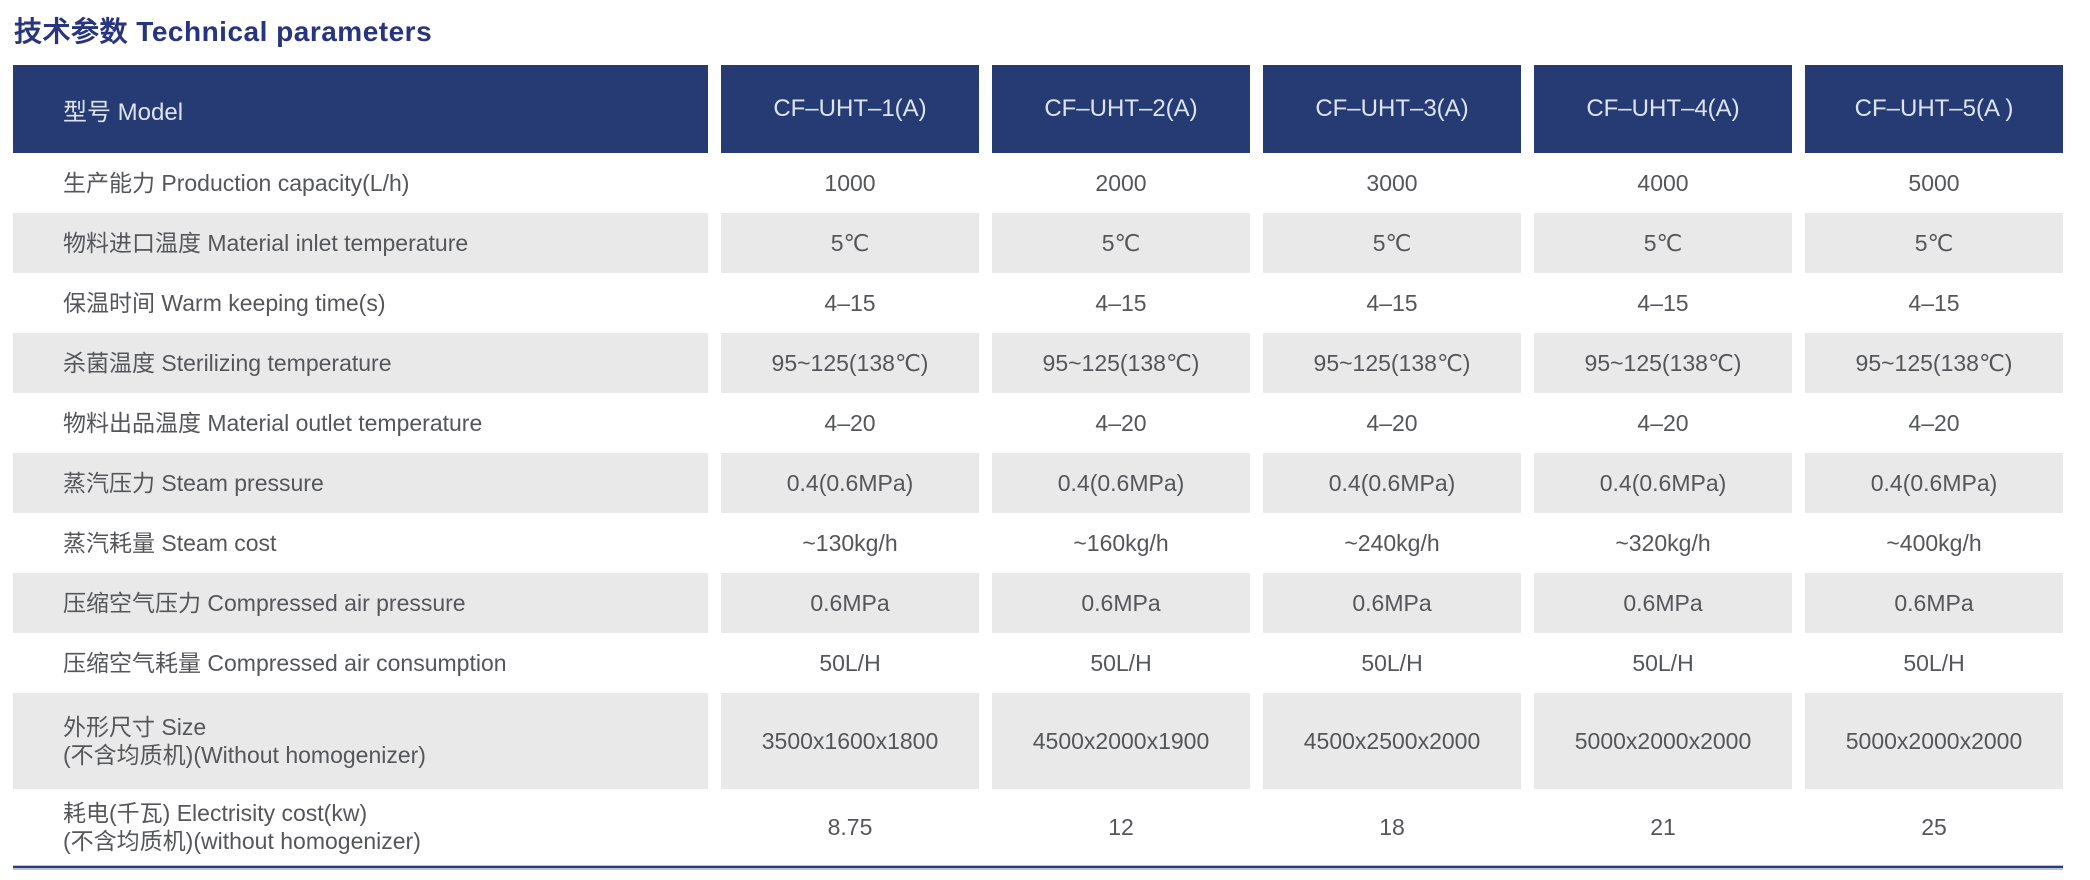 The image size is (2090, 880). What do you see at coordinates (360, 603) in the screenshot?
I see `row-label: 压缩空气压力 Compressed air pressure` at bounding box center [360, 603].